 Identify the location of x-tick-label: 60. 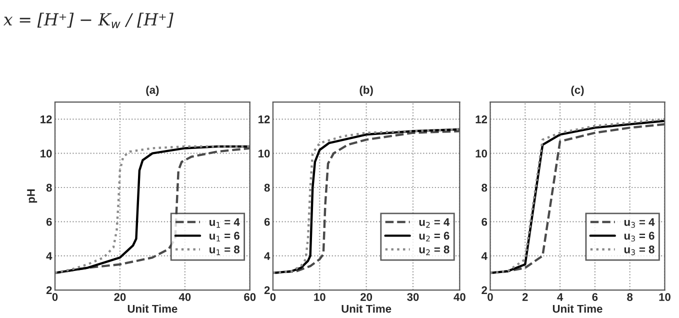
(250, 297).